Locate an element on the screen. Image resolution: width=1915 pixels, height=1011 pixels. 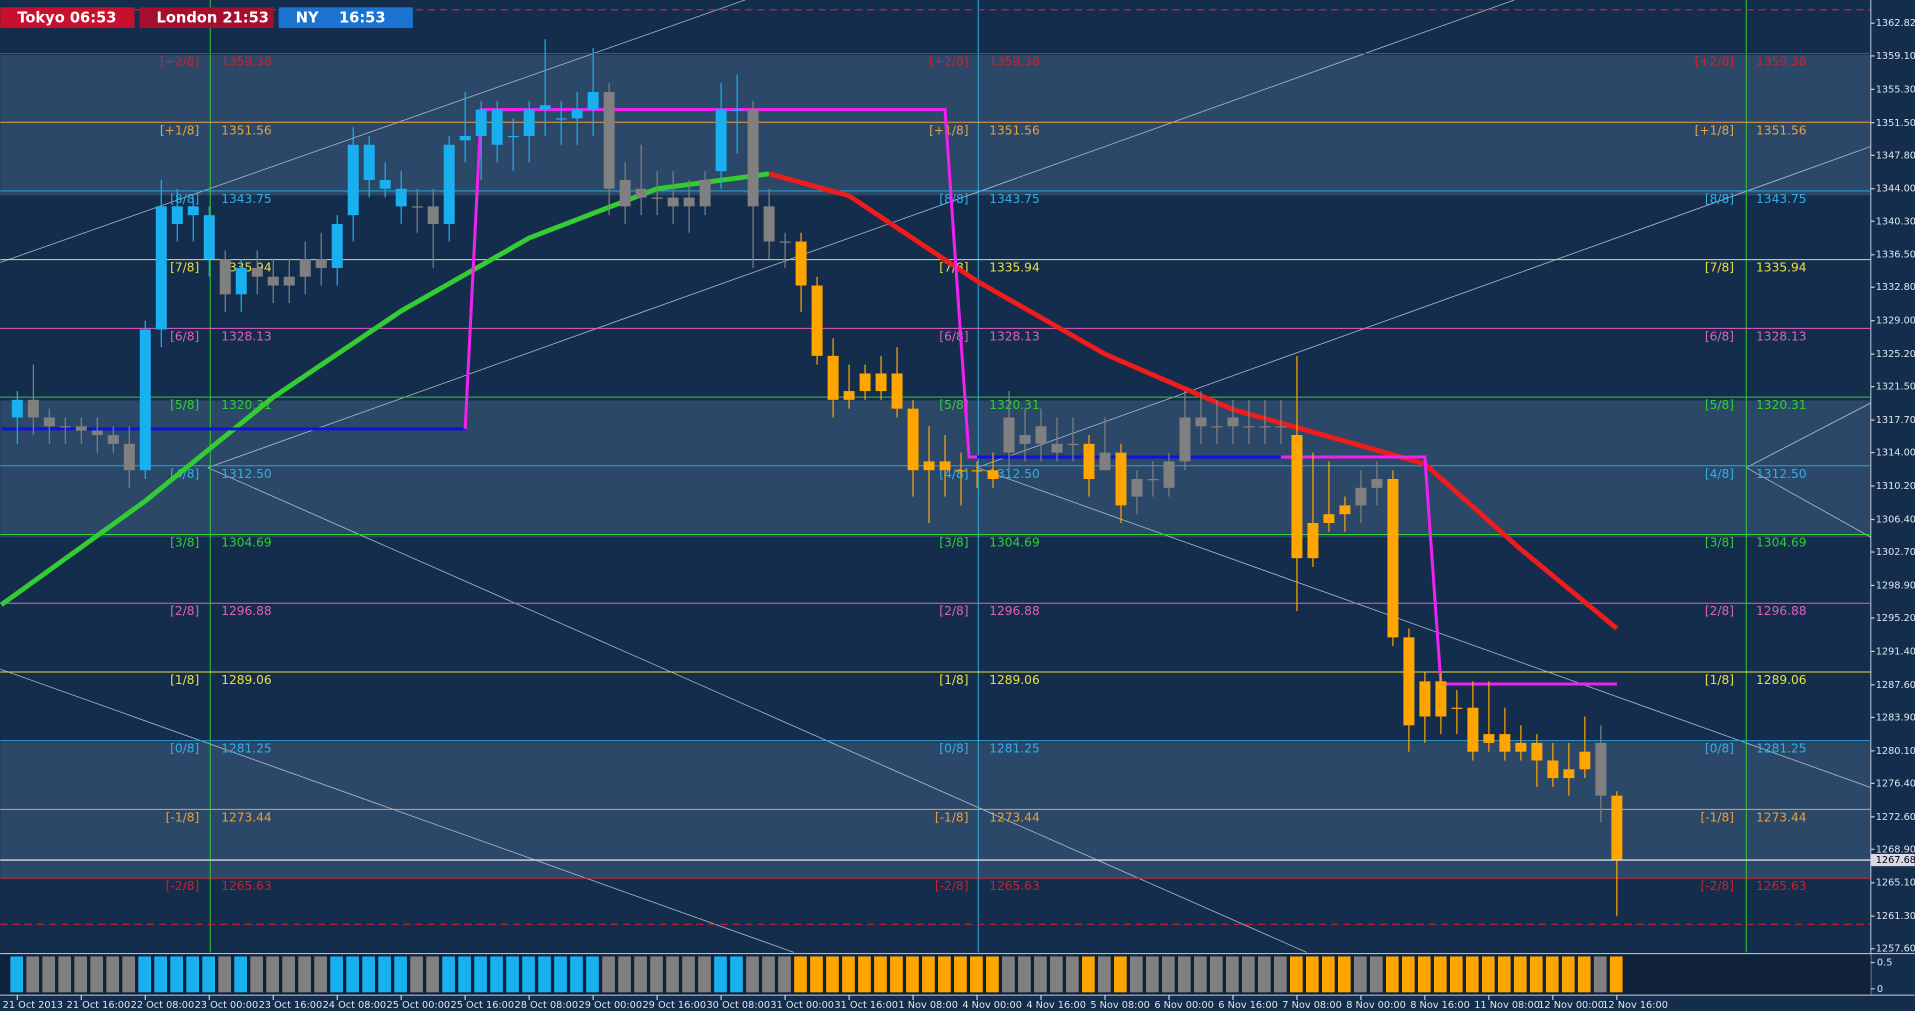
price-axis is located at coordinates (1892, 505).